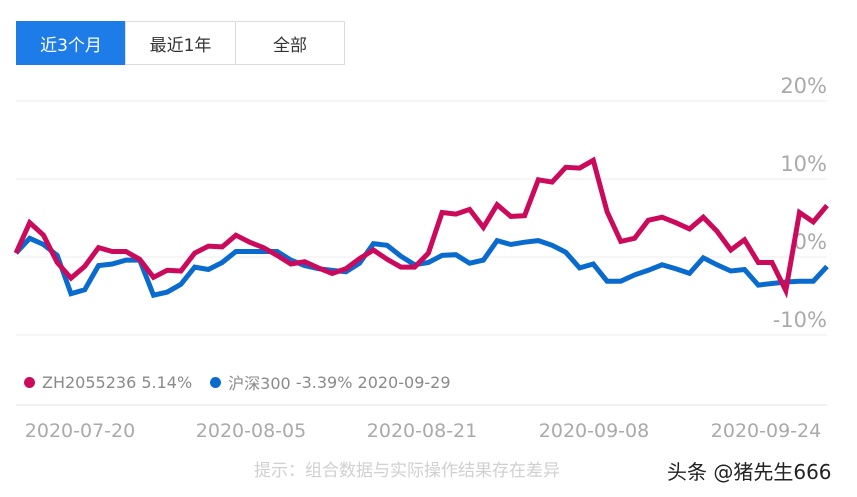  Describe the element at coordinates (749, 472) in the screenshot. I see `watermark: 头条 @猪先生666` at that location.